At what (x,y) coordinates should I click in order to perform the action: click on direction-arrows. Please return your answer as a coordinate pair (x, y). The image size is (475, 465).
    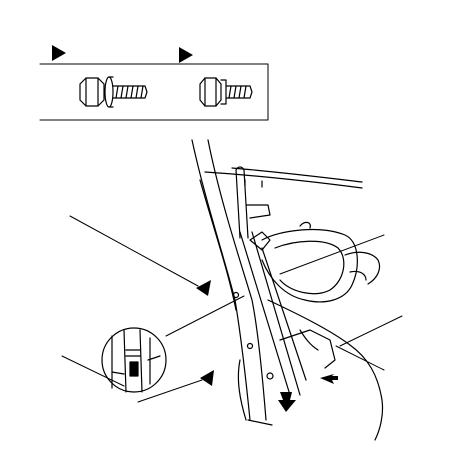
    Looking at the image, I should click on (308, 393).